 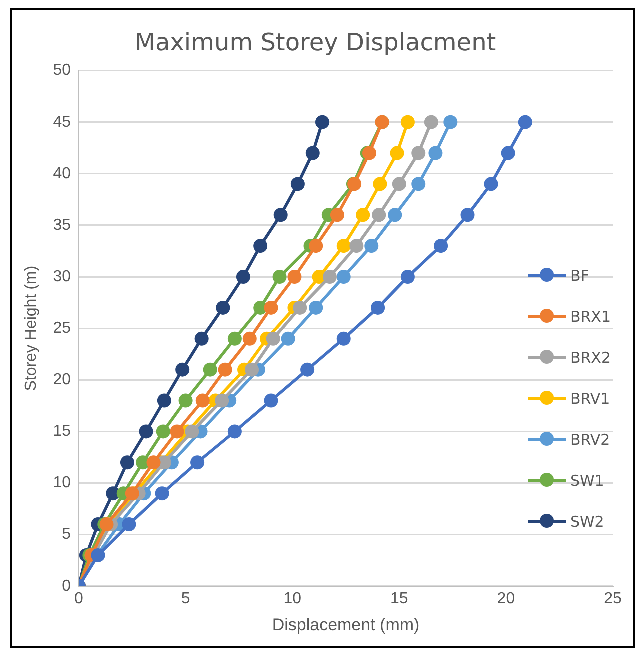 I want to click on x-tick-label: 5, so click(x=185, y=599).